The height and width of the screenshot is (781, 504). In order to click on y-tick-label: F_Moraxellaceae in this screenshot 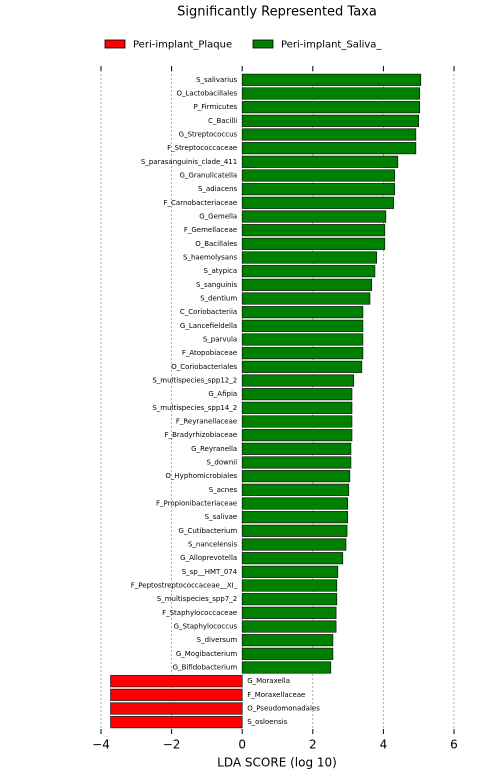, I will do `click(276, 695)`.